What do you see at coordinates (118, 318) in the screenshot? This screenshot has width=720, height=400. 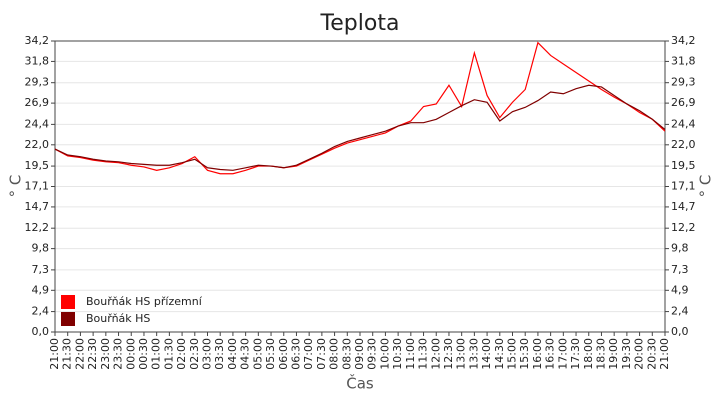 I see `legend-label: Bouřňák HS` at bounding box center [118, 318].